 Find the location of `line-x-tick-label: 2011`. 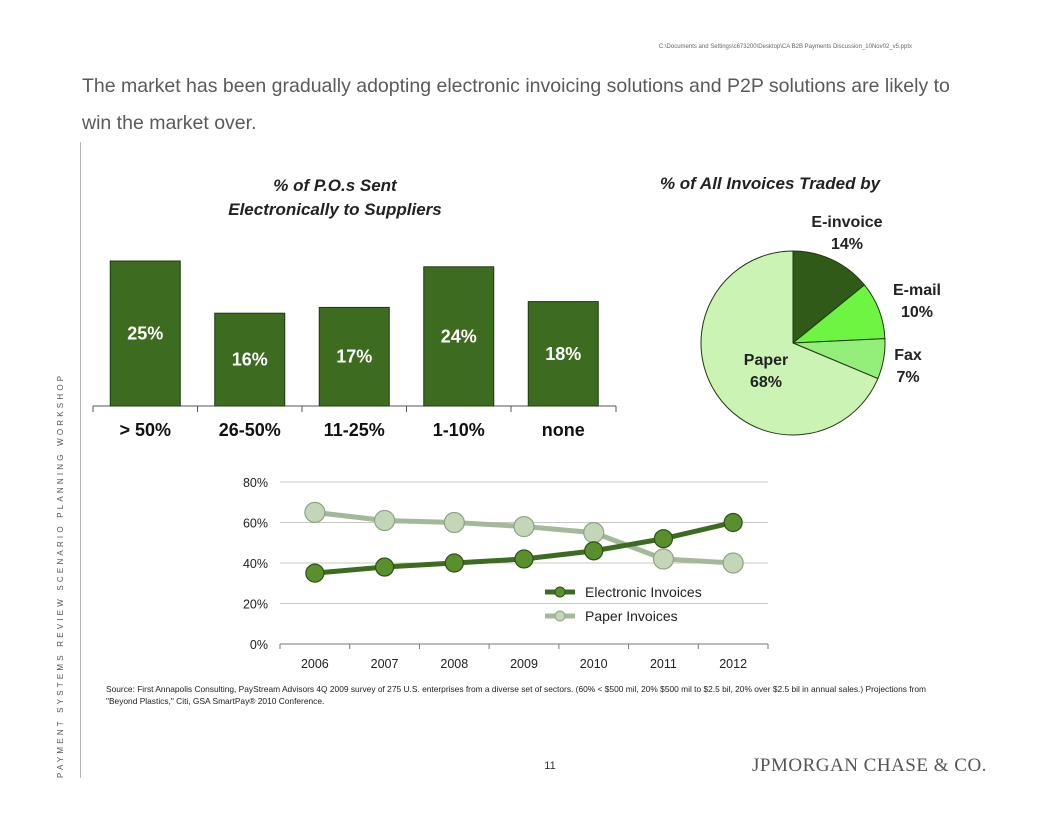

line-x-tick-label: 2011 is located at coordinates (663, 664).